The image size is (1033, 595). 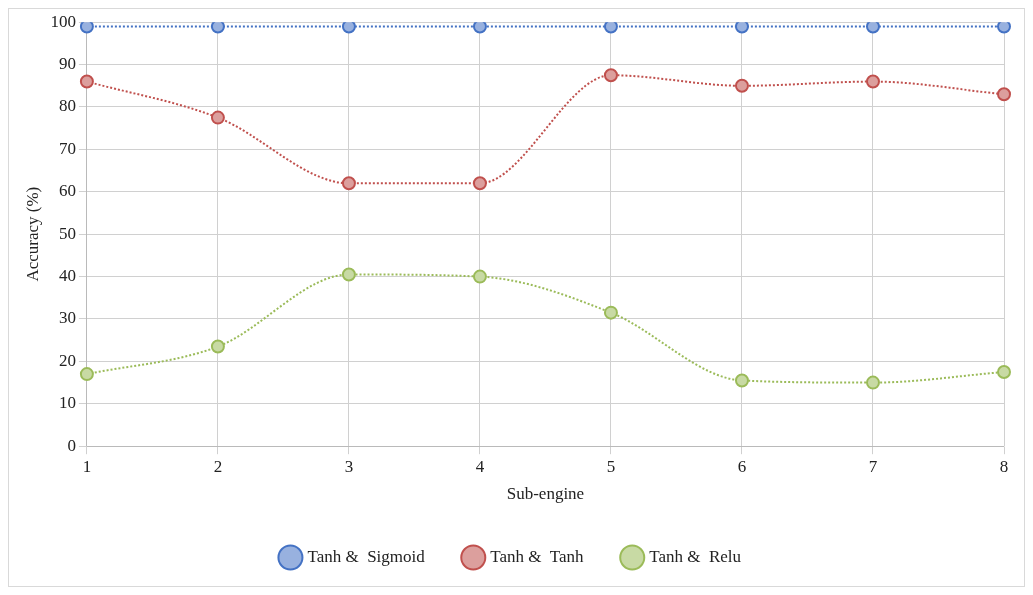 What do you see at coordinates (67, 106) in the screenshot?
I see `y-tick-label: 80` at bounding box center [67, 106].